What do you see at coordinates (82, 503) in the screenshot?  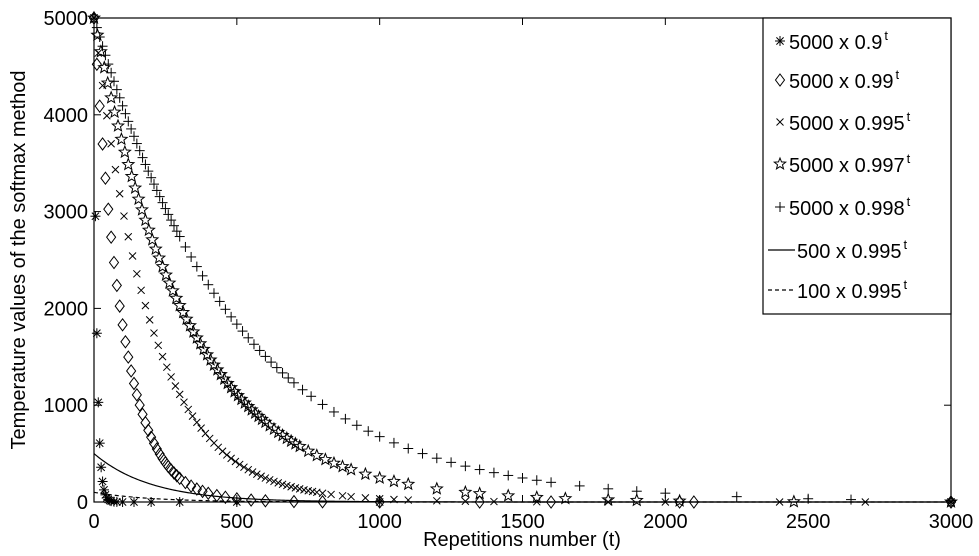 I see `y-tick-label: 0` at bounding box center [82, 503].